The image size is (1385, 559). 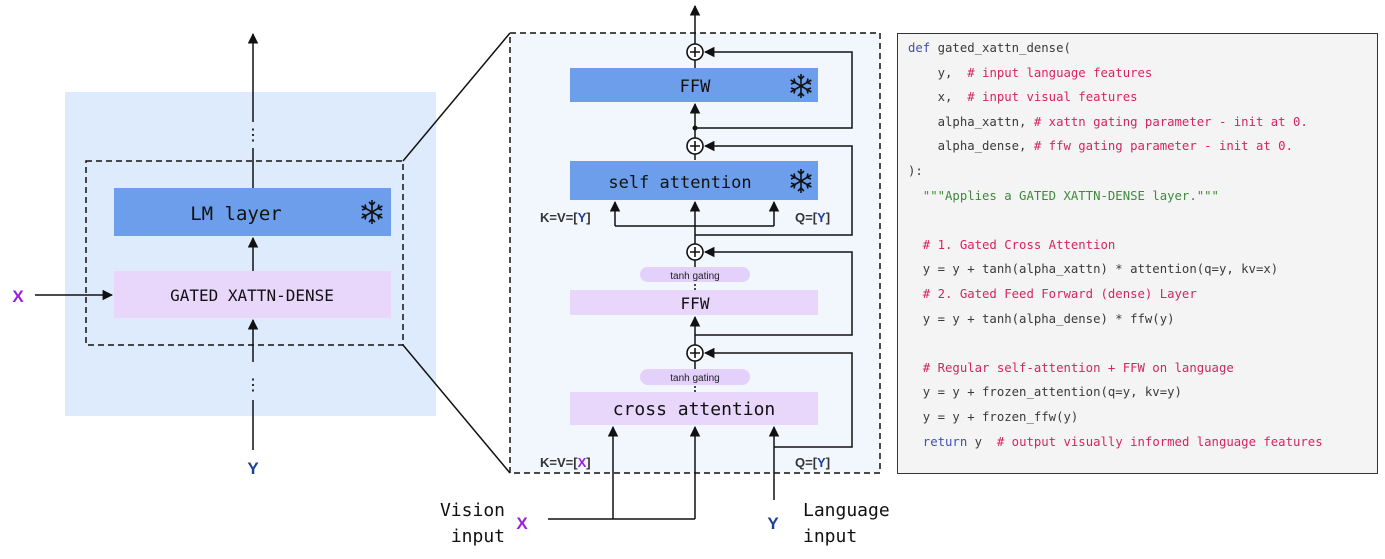 I want to click on code-token: y = y + frozen_ffw(y), so click(x=993, y=417).